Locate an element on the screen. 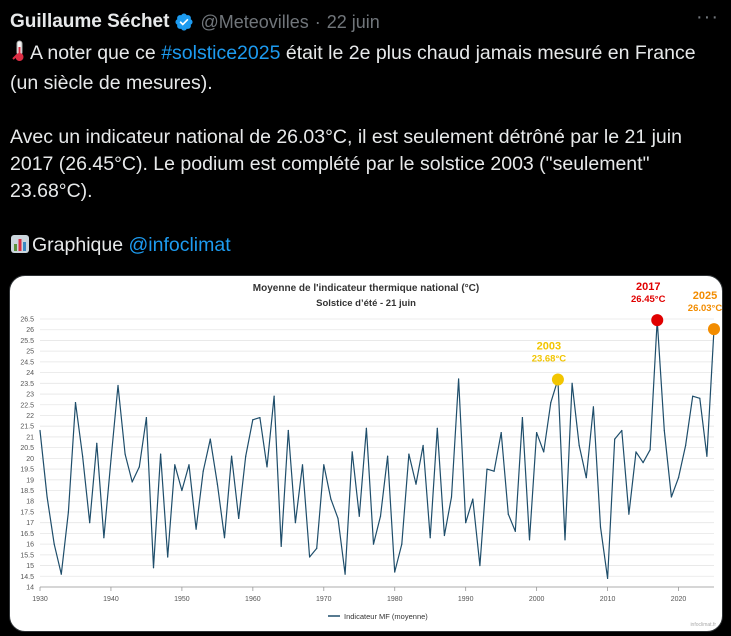 This screenshot has height=636, width=731. x-tick-label: 1960 is located at coordinates (253, 599).